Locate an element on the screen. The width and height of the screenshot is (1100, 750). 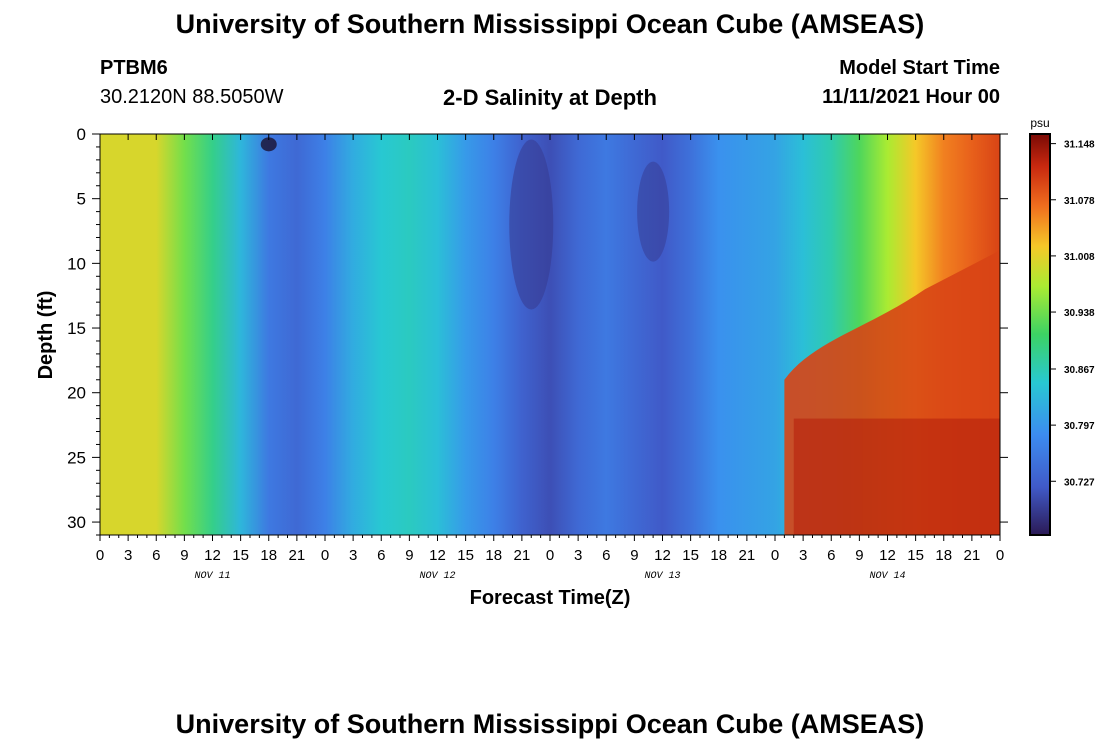
model-start-value: 11/11/2021 Hour 00 is located at coordinates (911, 97).